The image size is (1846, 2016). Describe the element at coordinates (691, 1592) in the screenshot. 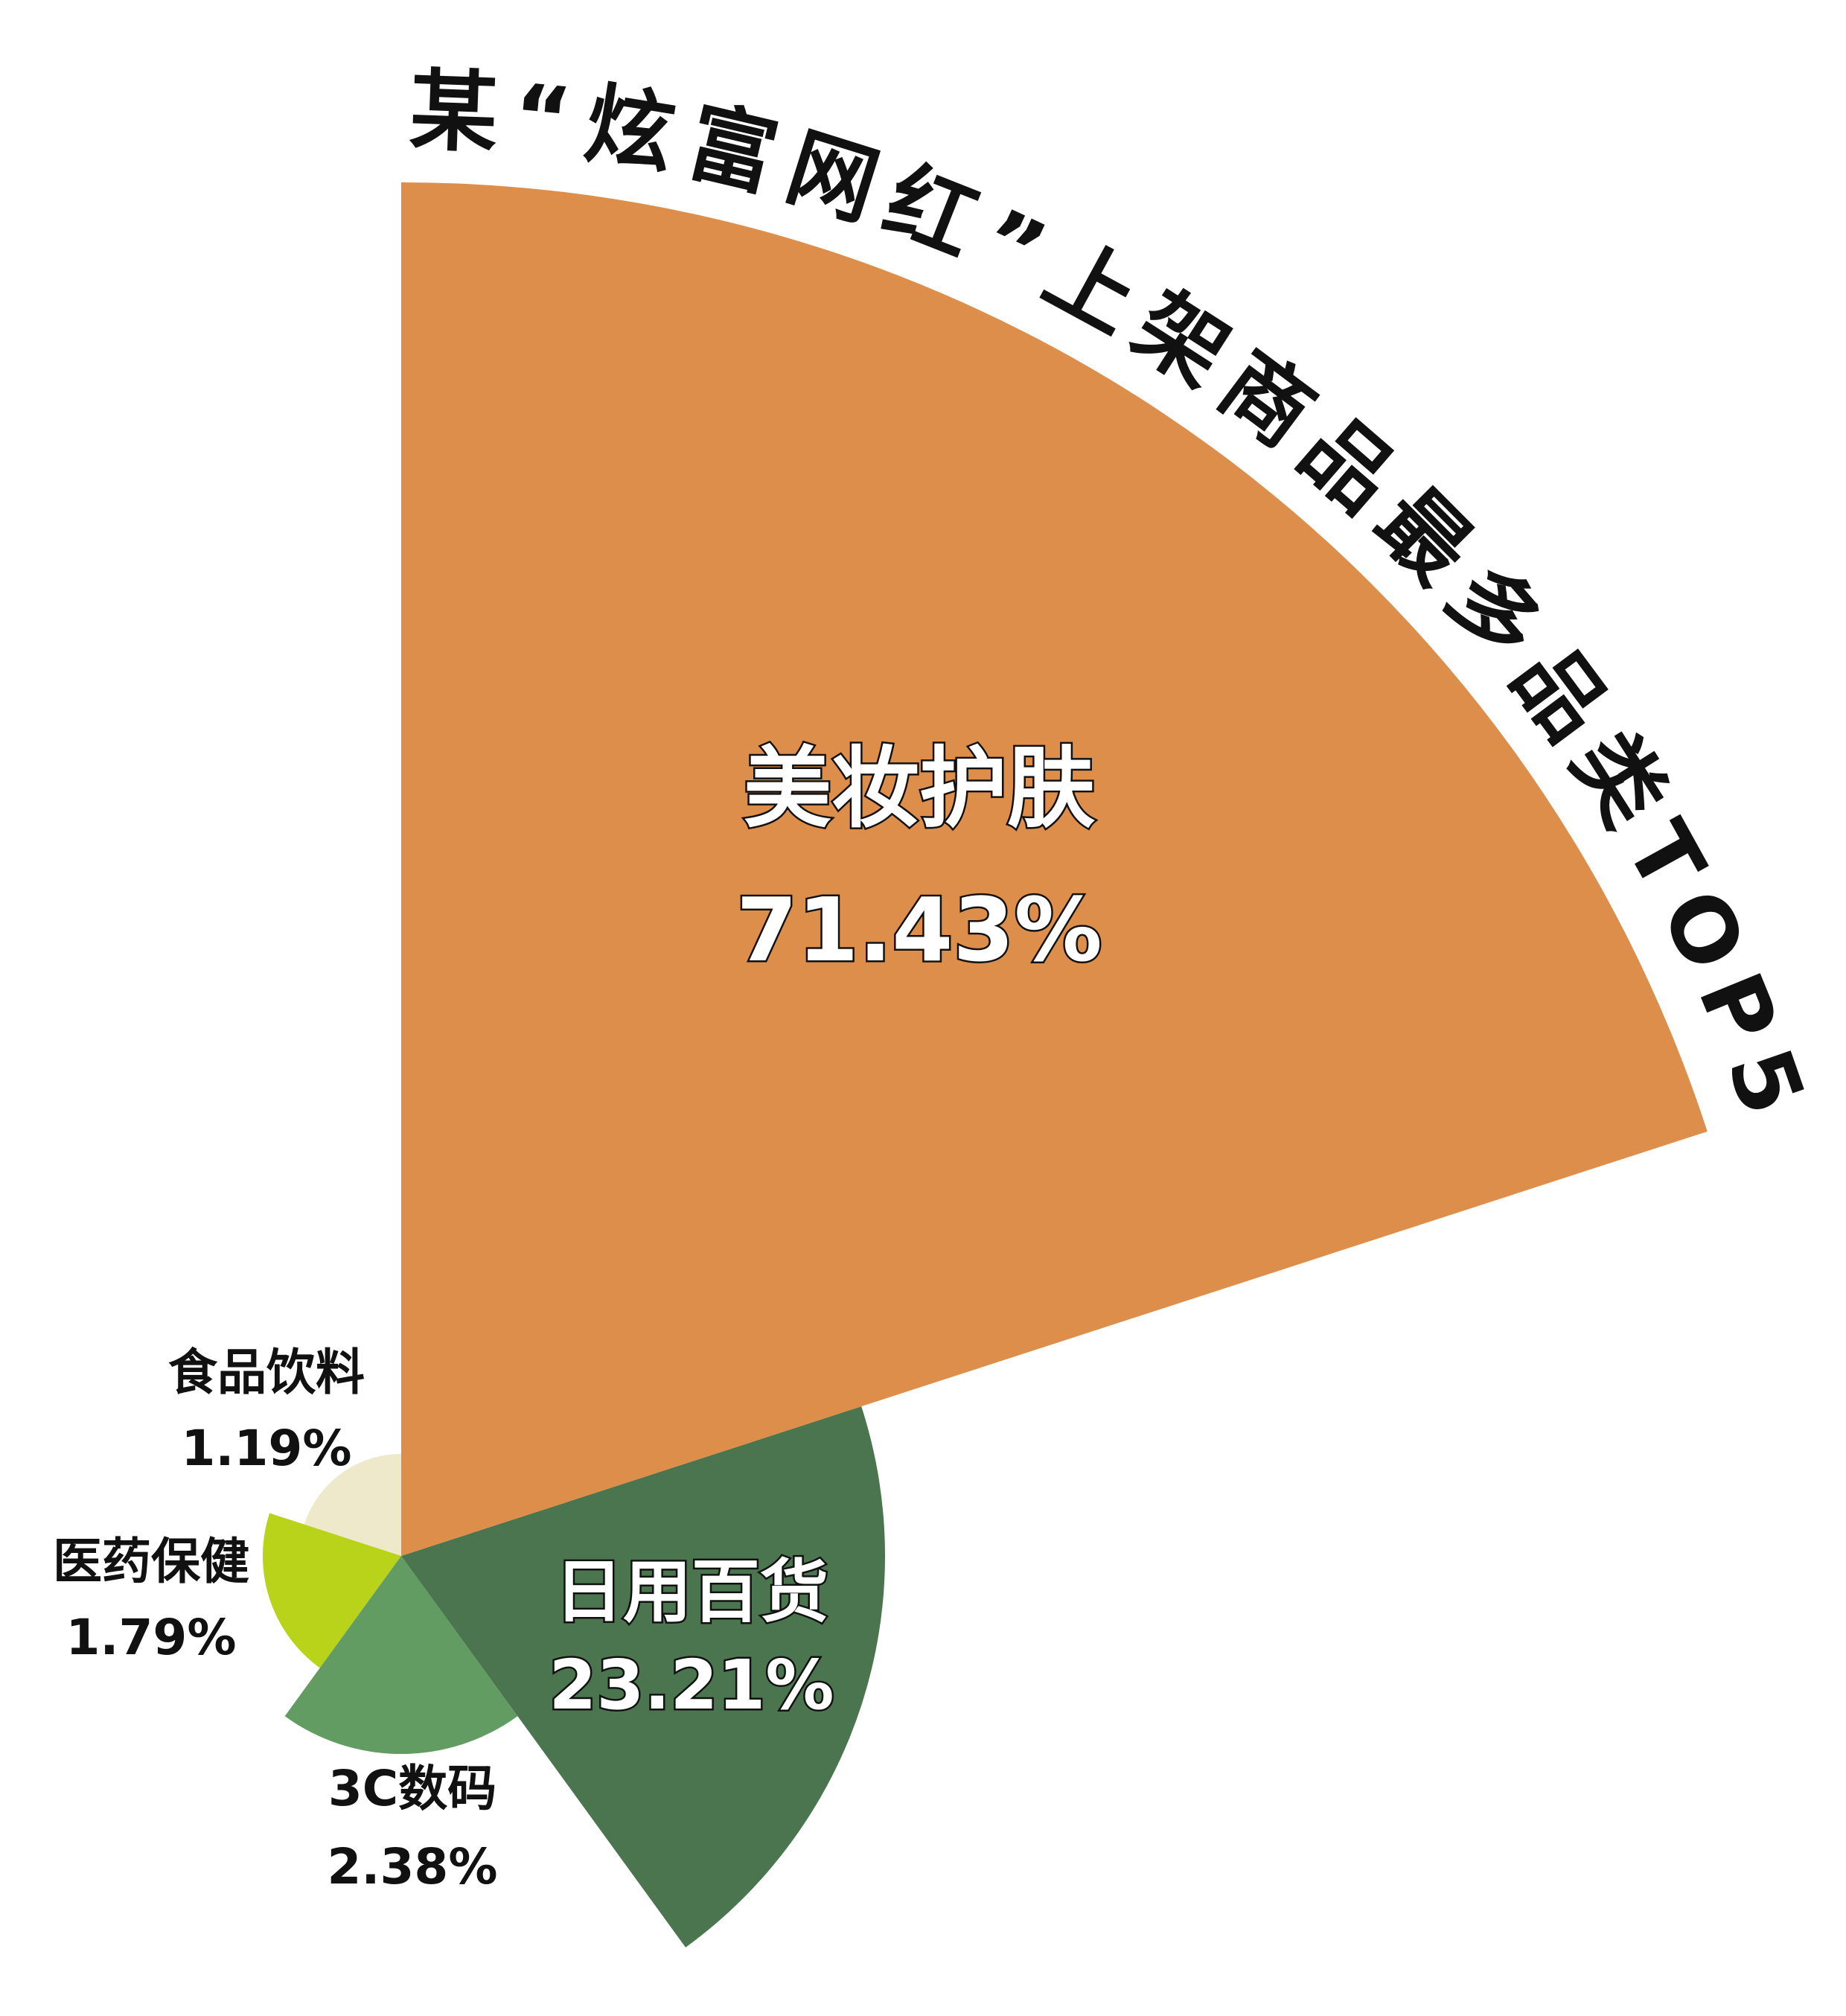

I see `category-label-2: 日用百货` at that location.